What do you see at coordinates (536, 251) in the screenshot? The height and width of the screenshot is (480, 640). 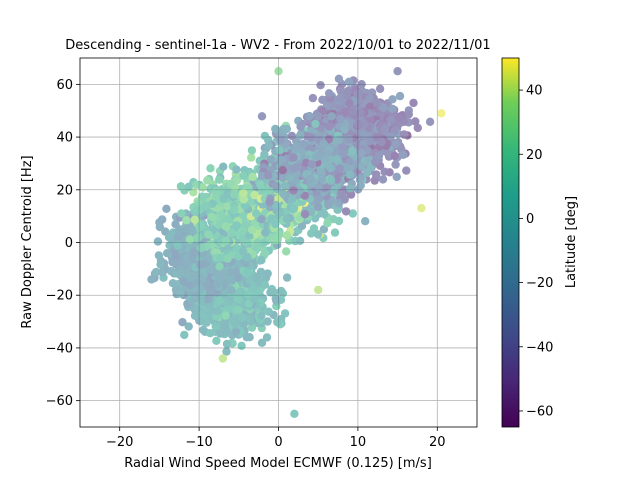 I see `colorbar-ticks: −60 −40 −20 0 20 40` at bounding box center [536, 251].